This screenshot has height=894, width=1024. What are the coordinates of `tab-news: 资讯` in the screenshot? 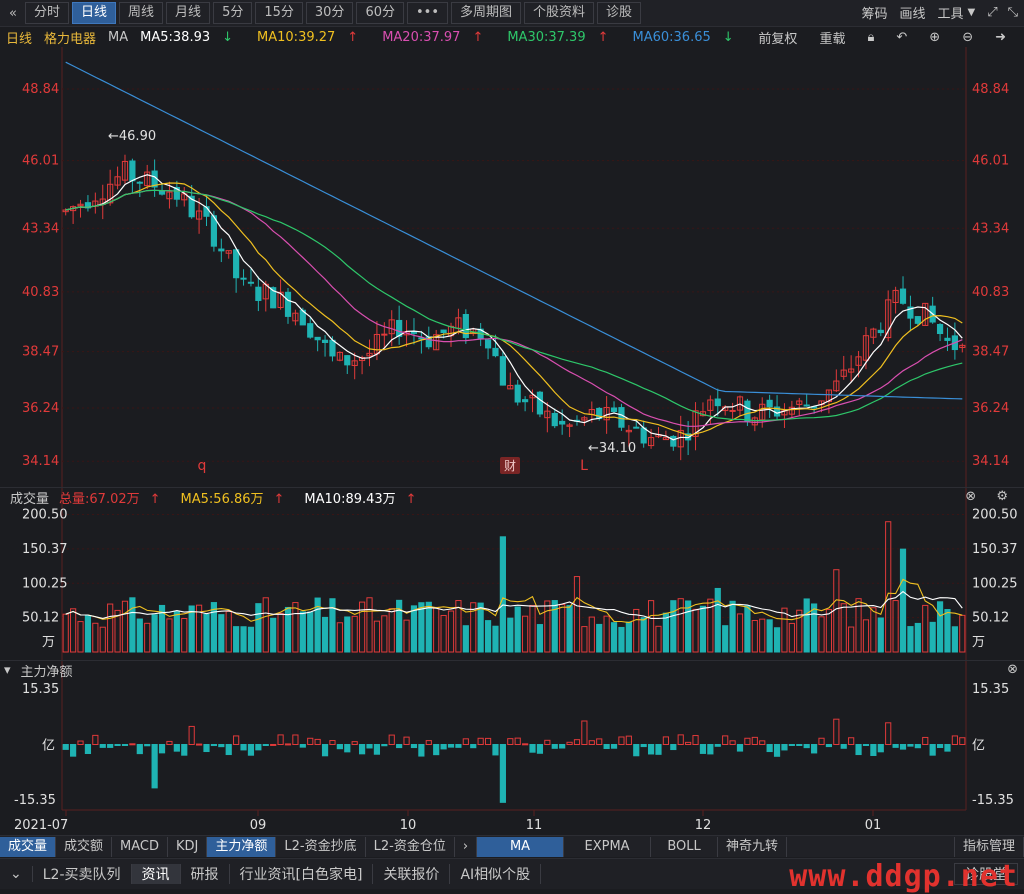 It's located at (156, 874).